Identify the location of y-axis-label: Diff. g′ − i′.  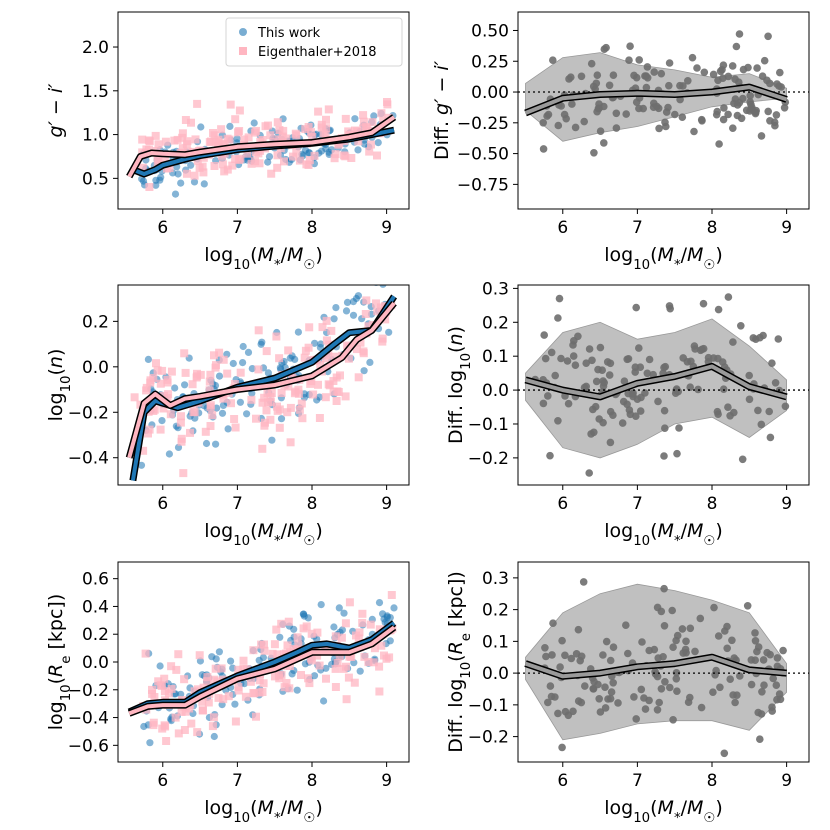
(442, 110).